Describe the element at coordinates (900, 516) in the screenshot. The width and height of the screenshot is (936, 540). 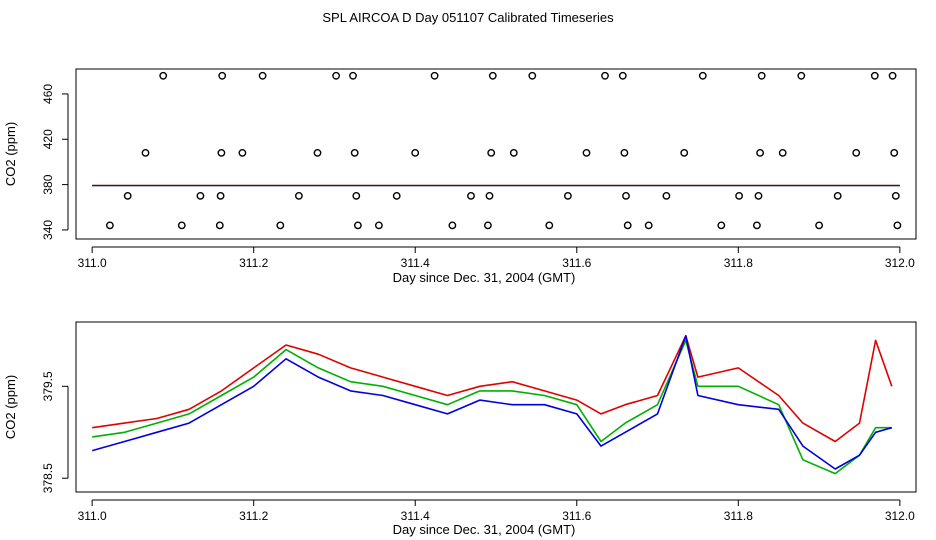
I see `timeseries-x-tick-label: 312.0` at that location.